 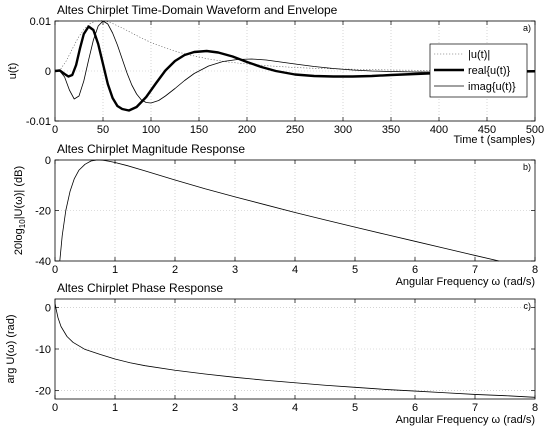 I want to click on y-axis-label-part: |U(ω)| (dB), so click(x=19, y=192).